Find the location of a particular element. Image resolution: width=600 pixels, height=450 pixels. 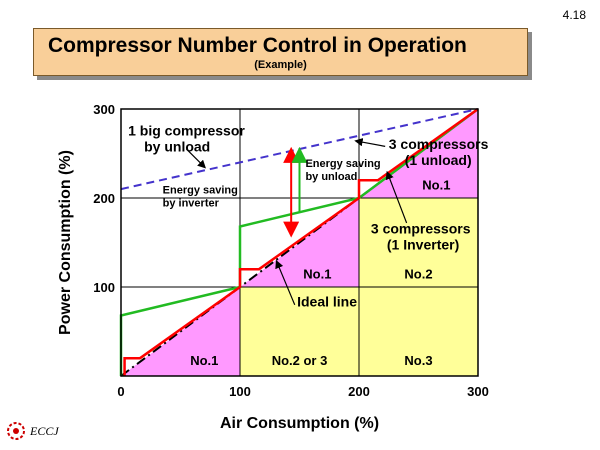

region-label-3: No.1 is located at coordinates (317, 274).